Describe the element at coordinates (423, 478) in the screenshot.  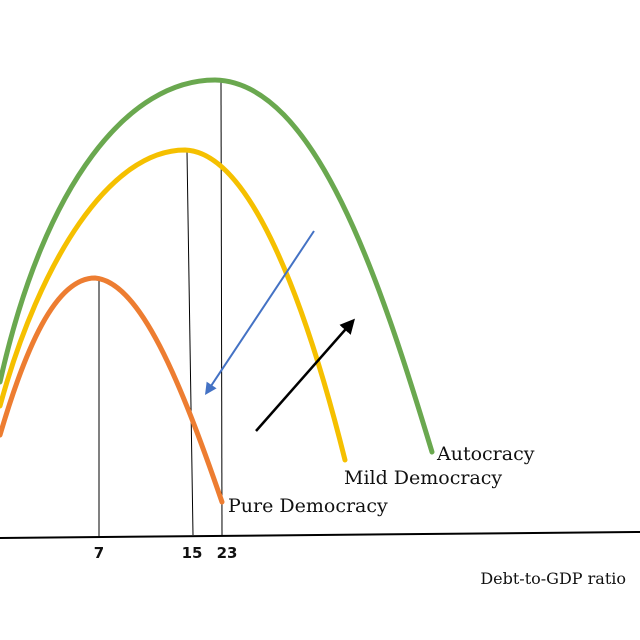
I see `series-label-mild-democracy: Mild Democracy` at that location.